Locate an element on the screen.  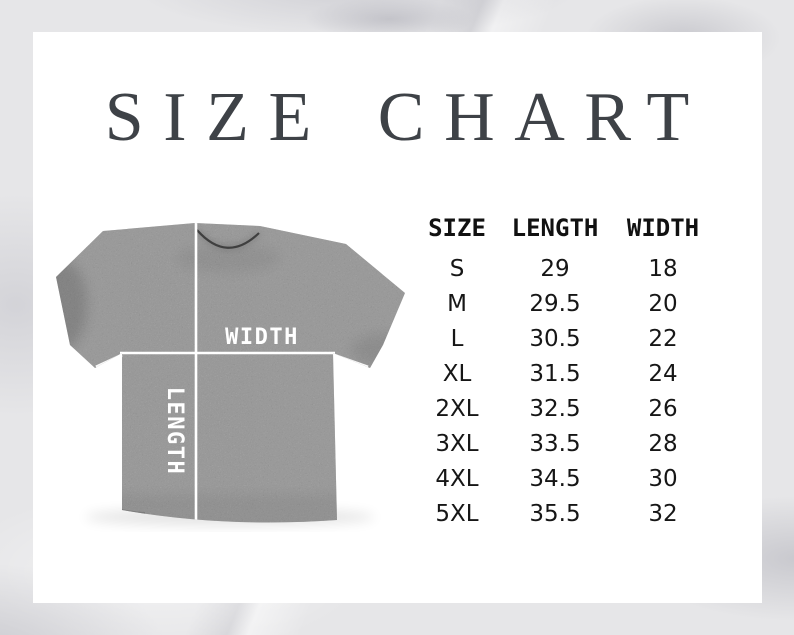
table-row: M 29.5 20 is located at coordinates (565, 304).